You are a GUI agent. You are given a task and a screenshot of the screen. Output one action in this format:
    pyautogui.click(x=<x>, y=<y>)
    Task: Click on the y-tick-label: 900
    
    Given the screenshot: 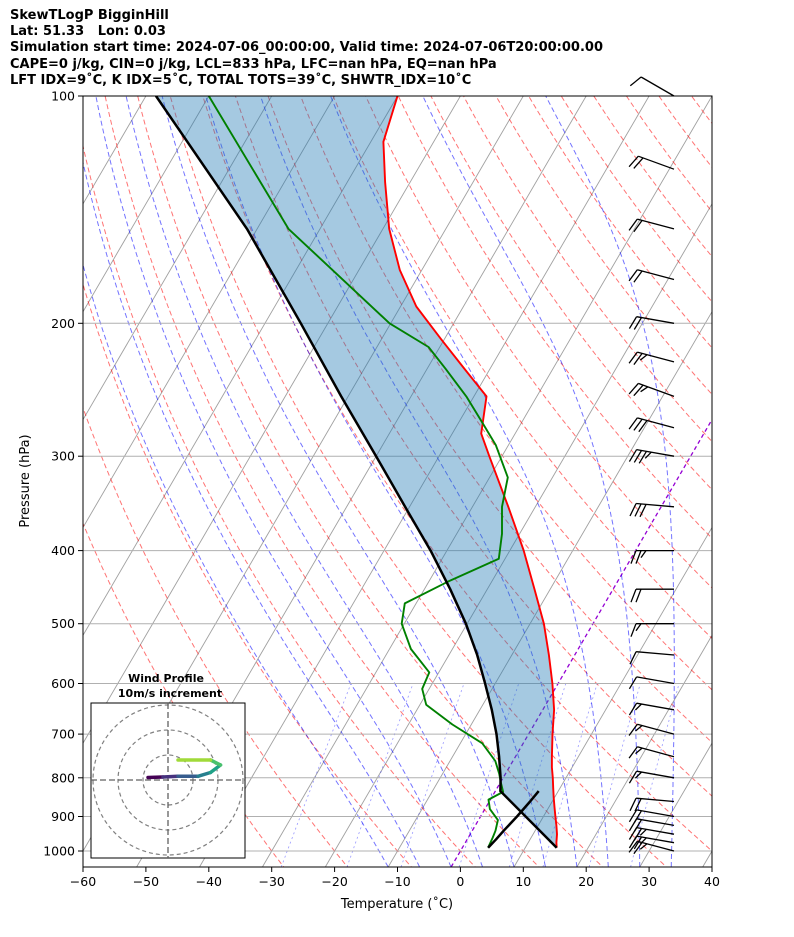 What is the action you would take?
    pyautogui.click(x=63, y=816)
    